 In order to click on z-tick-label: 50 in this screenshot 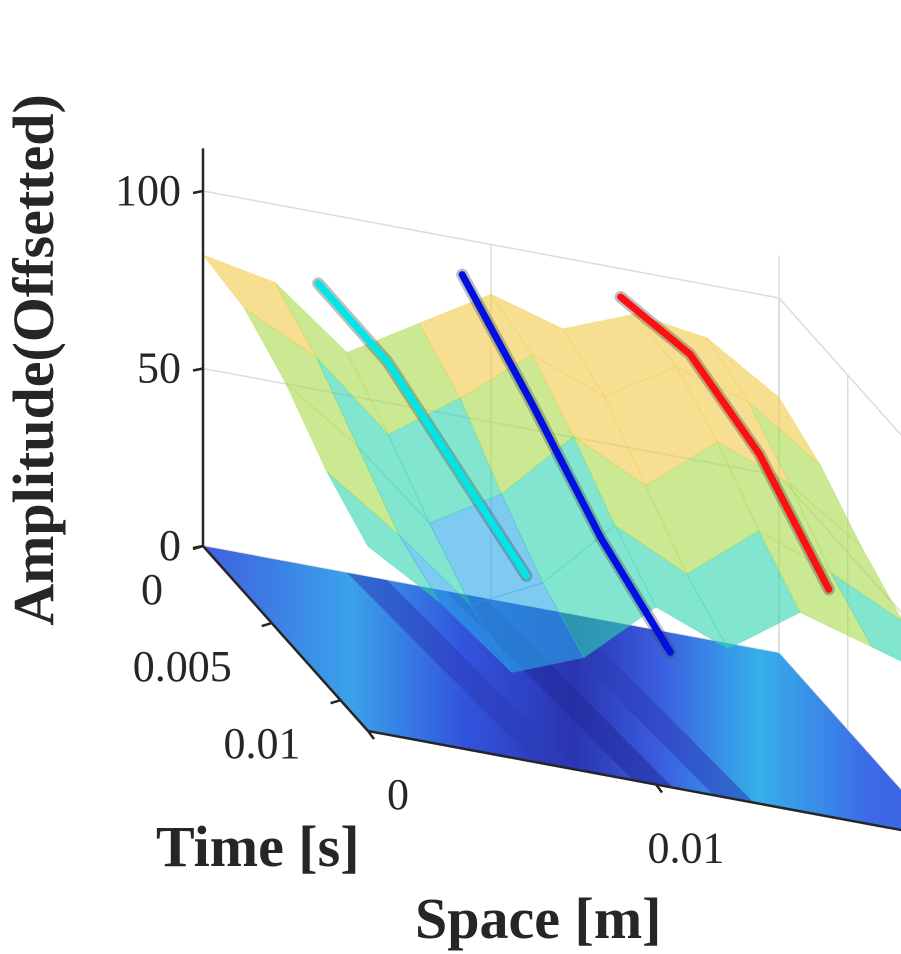, I will do `click(159, 368)`.